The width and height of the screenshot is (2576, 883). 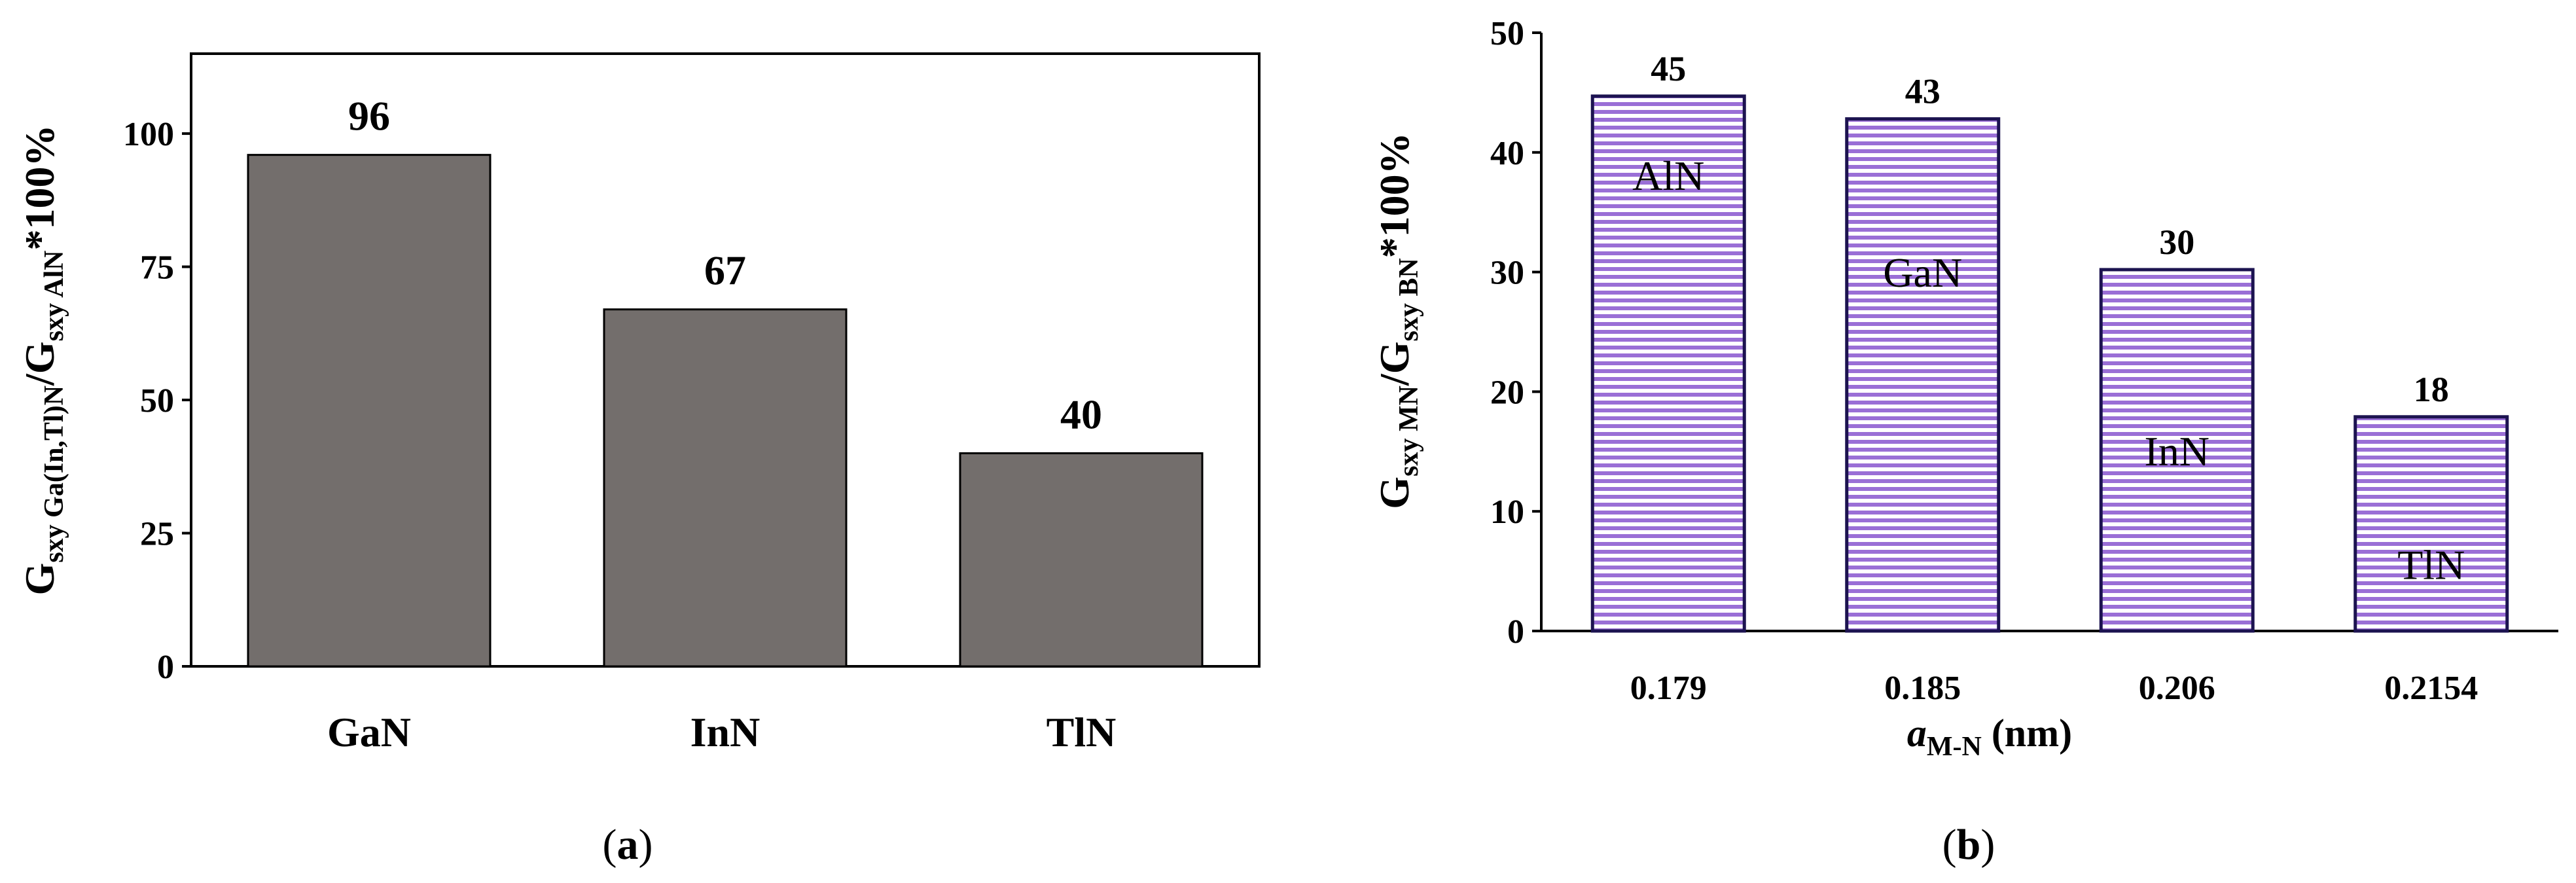 I want to click on bar-label-b: AlN, so click(x=1668, y=176).